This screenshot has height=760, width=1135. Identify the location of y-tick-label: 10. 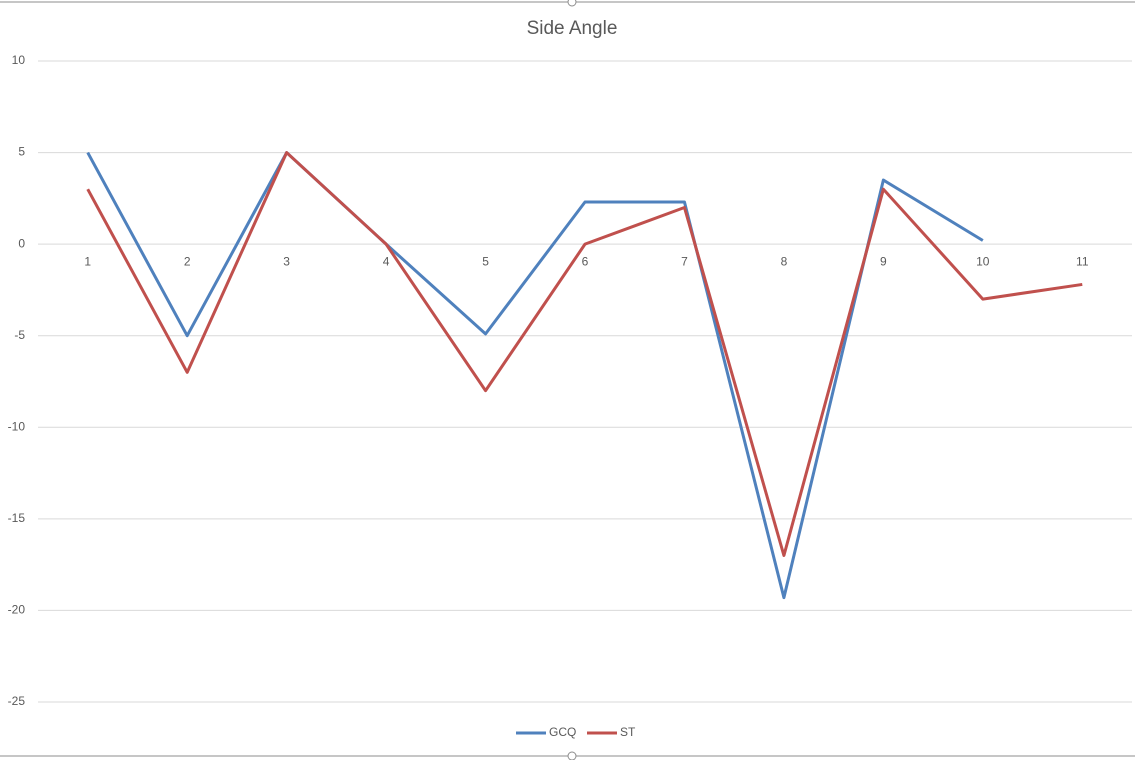
(19, 60).